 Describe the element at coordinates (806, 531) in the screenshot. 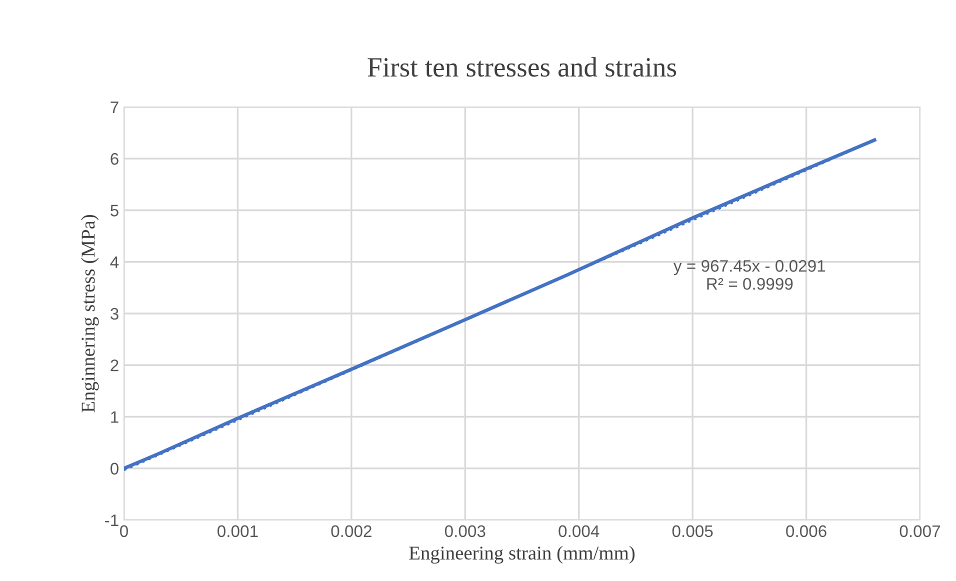

I see `x-tick-label: 0.006` at that location.